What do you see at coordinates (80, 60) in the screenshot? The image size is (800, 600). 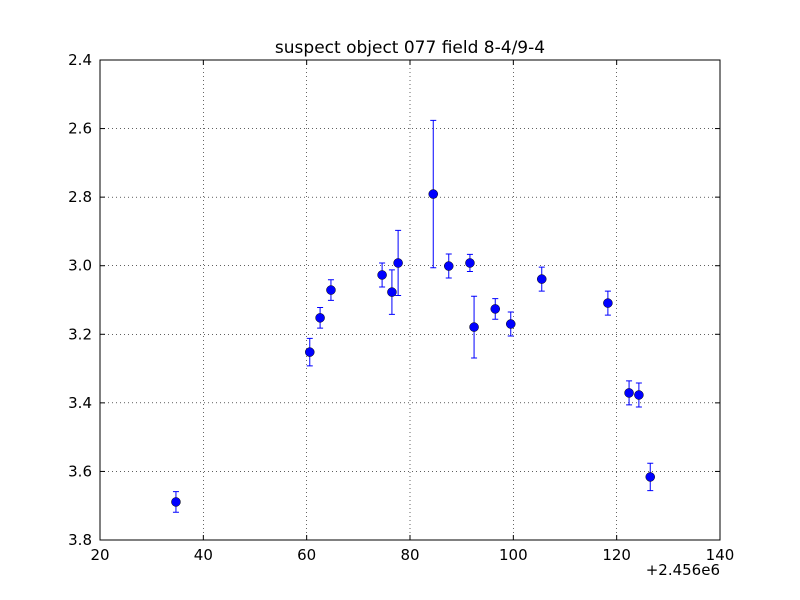 I see `y-tick-label: 2.4` at bounding box center [80, 60].